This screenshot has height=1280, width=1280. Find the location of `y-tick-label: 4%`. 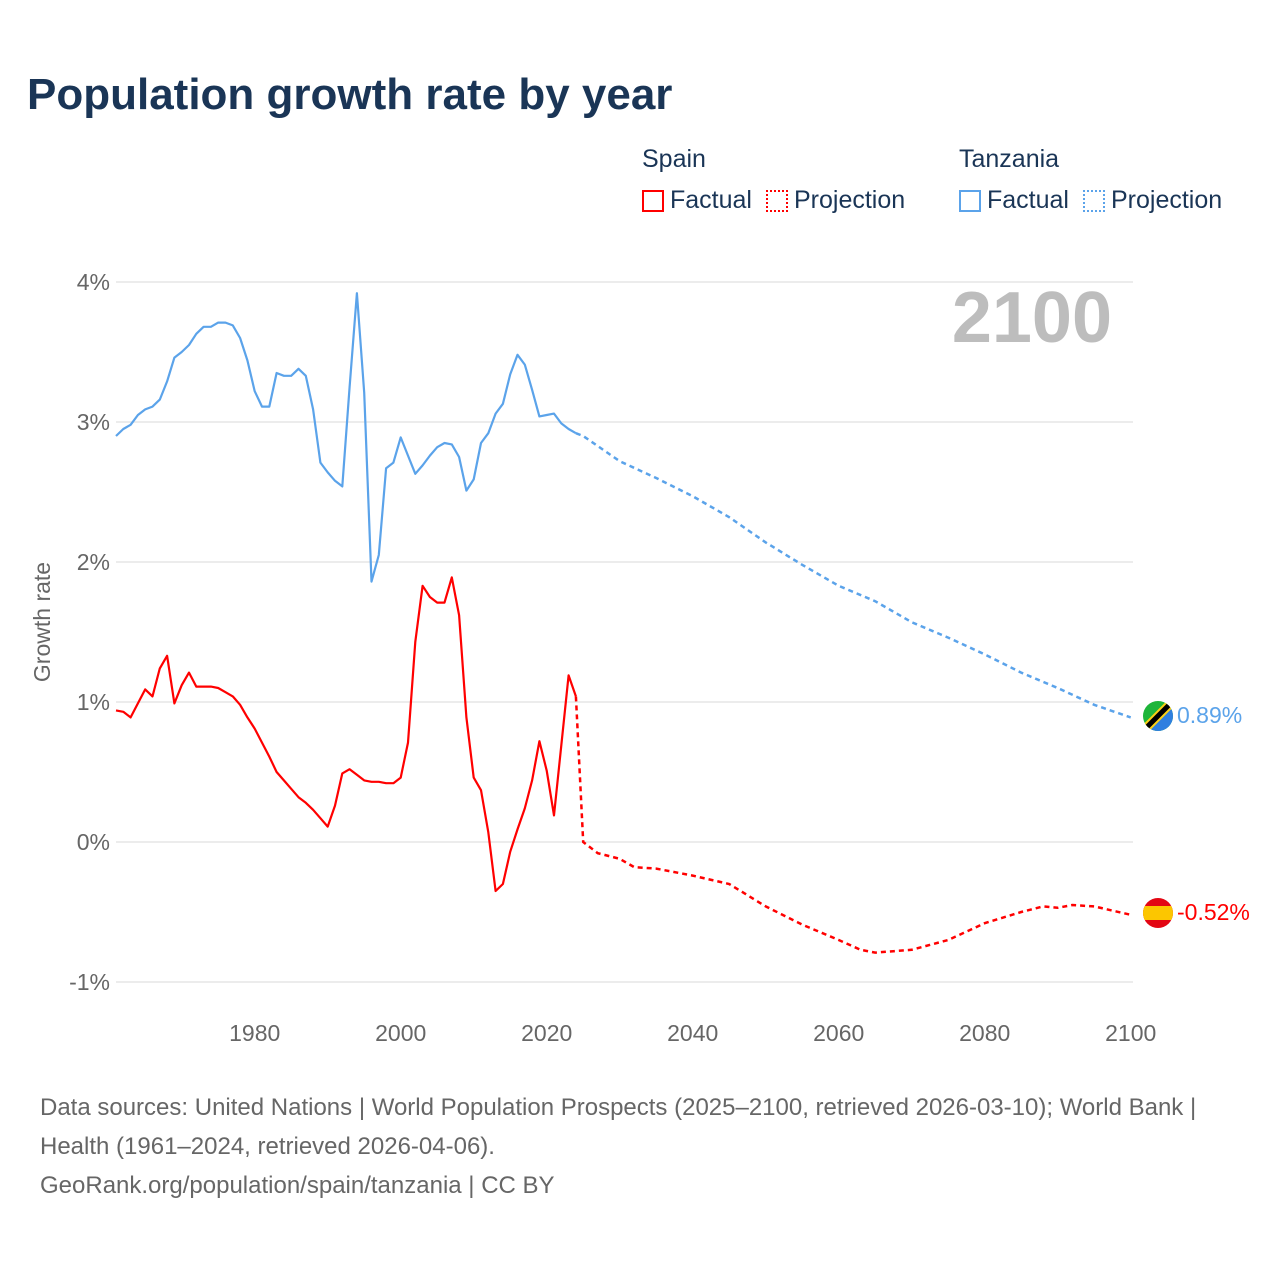

y-tick-label: 4% is located at coordinates (93, 282).